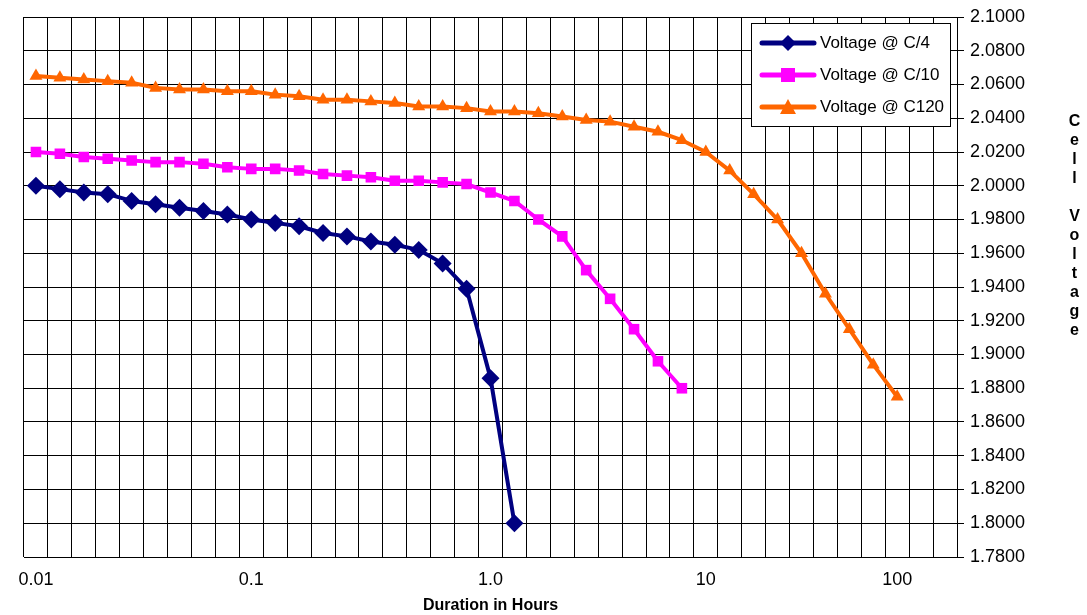 The height and width of the screenshot is (615, 1087). Describe the element at coordinates (998, 353) in the screenshot. I see `y-tick-label: 1.9000` at that location.